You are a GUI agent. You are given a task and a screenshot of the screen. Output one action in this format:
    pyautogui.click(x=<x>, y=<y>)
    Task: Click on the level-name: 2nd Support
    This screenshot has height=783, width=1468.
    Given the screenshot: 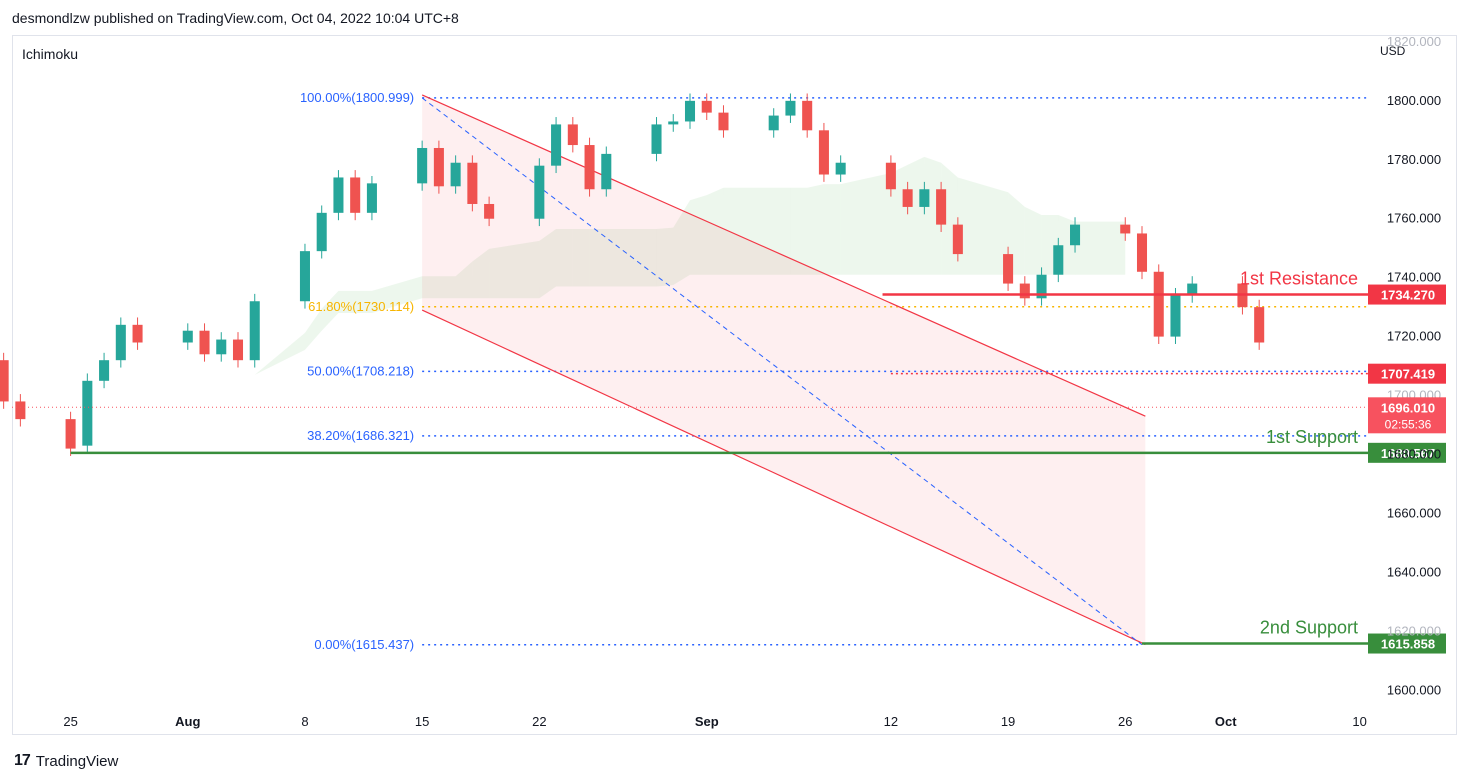 What is the action you would take?
    pyautogui.click(x=1309, y=628)
    